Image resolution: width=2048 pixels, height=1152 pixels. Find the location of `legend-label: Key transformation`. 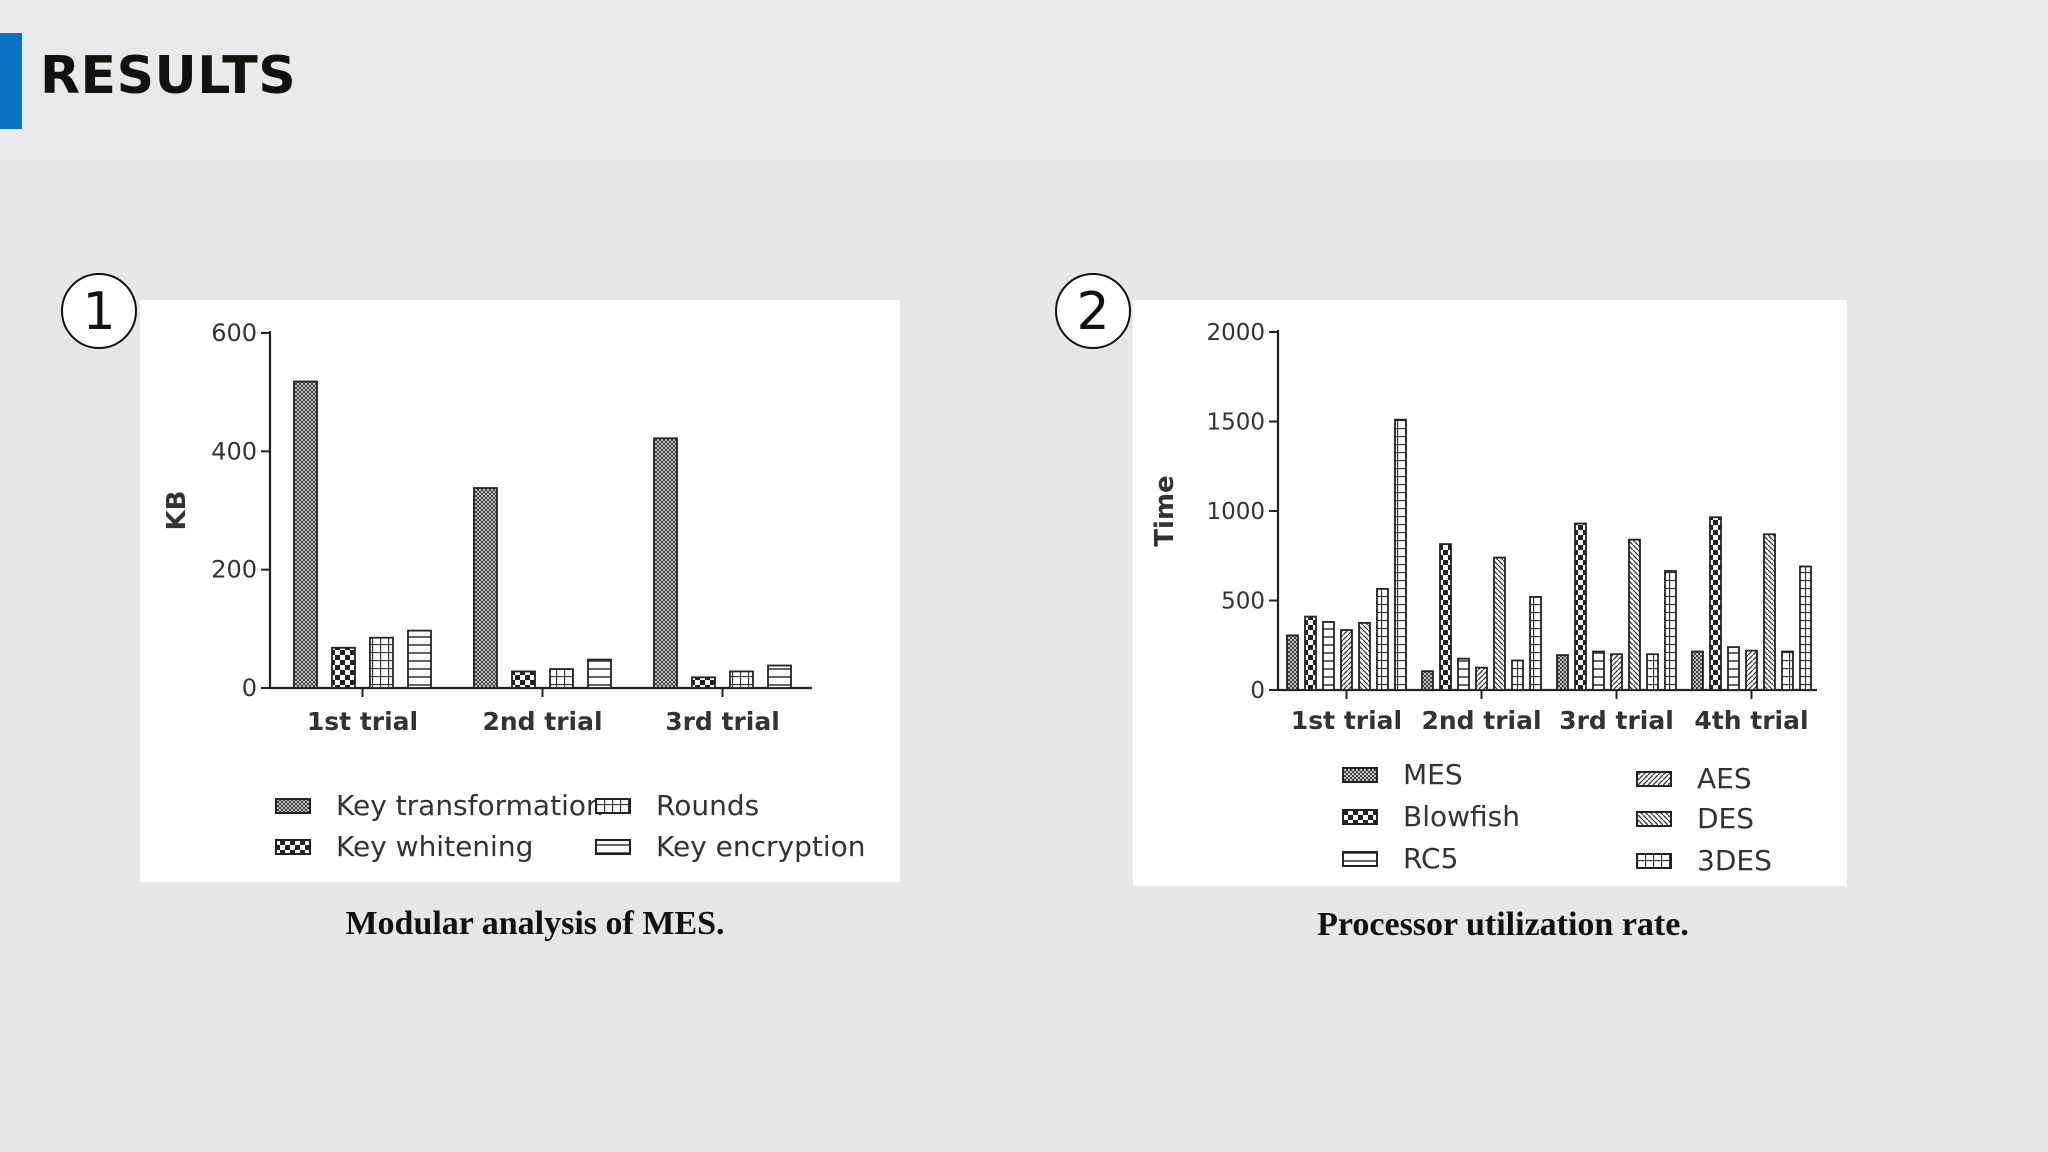

legend-label: Key transformation is located at coordinates (470, 805).